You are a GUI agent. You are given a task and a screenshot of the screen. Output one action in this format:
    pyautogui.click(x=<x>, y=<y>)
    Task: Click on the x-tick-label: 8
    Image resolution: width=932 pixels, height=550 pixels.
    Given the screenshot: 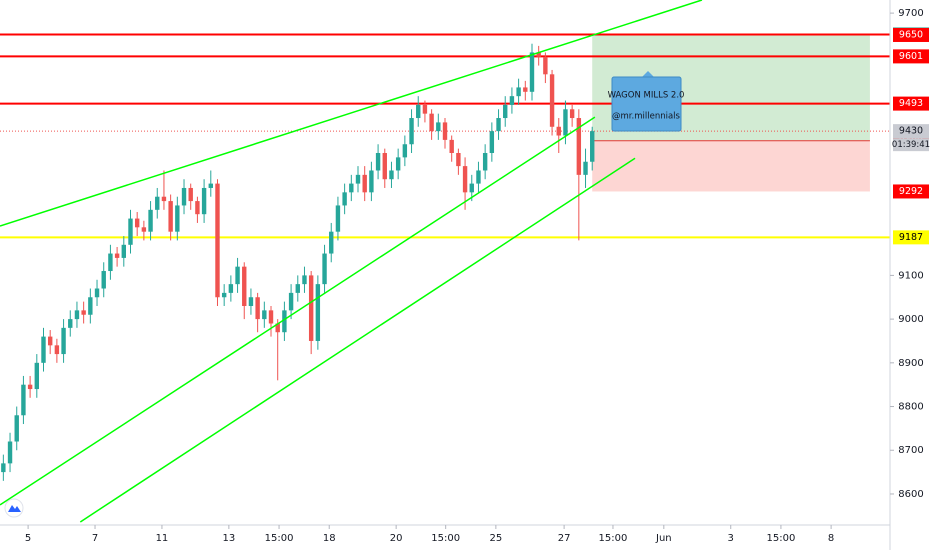 What is the action you would take?
    pyautogui.click(x=831, y=538)
    